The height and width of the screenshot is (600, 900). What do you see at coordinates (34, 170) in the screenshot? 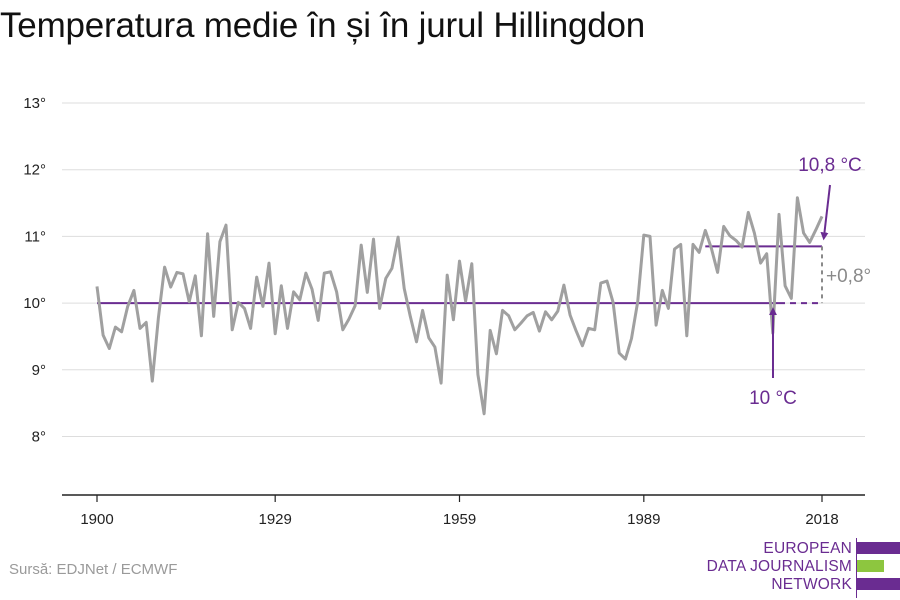
I see `y-tick-label: 12°` at bounding box center [34, 170].